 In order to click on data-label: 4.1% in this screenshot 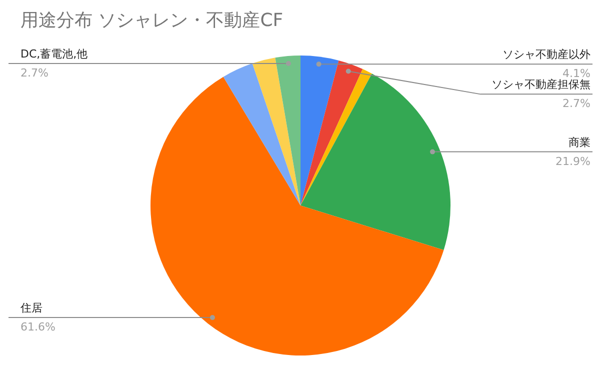, I will do `click(576, 73)`.